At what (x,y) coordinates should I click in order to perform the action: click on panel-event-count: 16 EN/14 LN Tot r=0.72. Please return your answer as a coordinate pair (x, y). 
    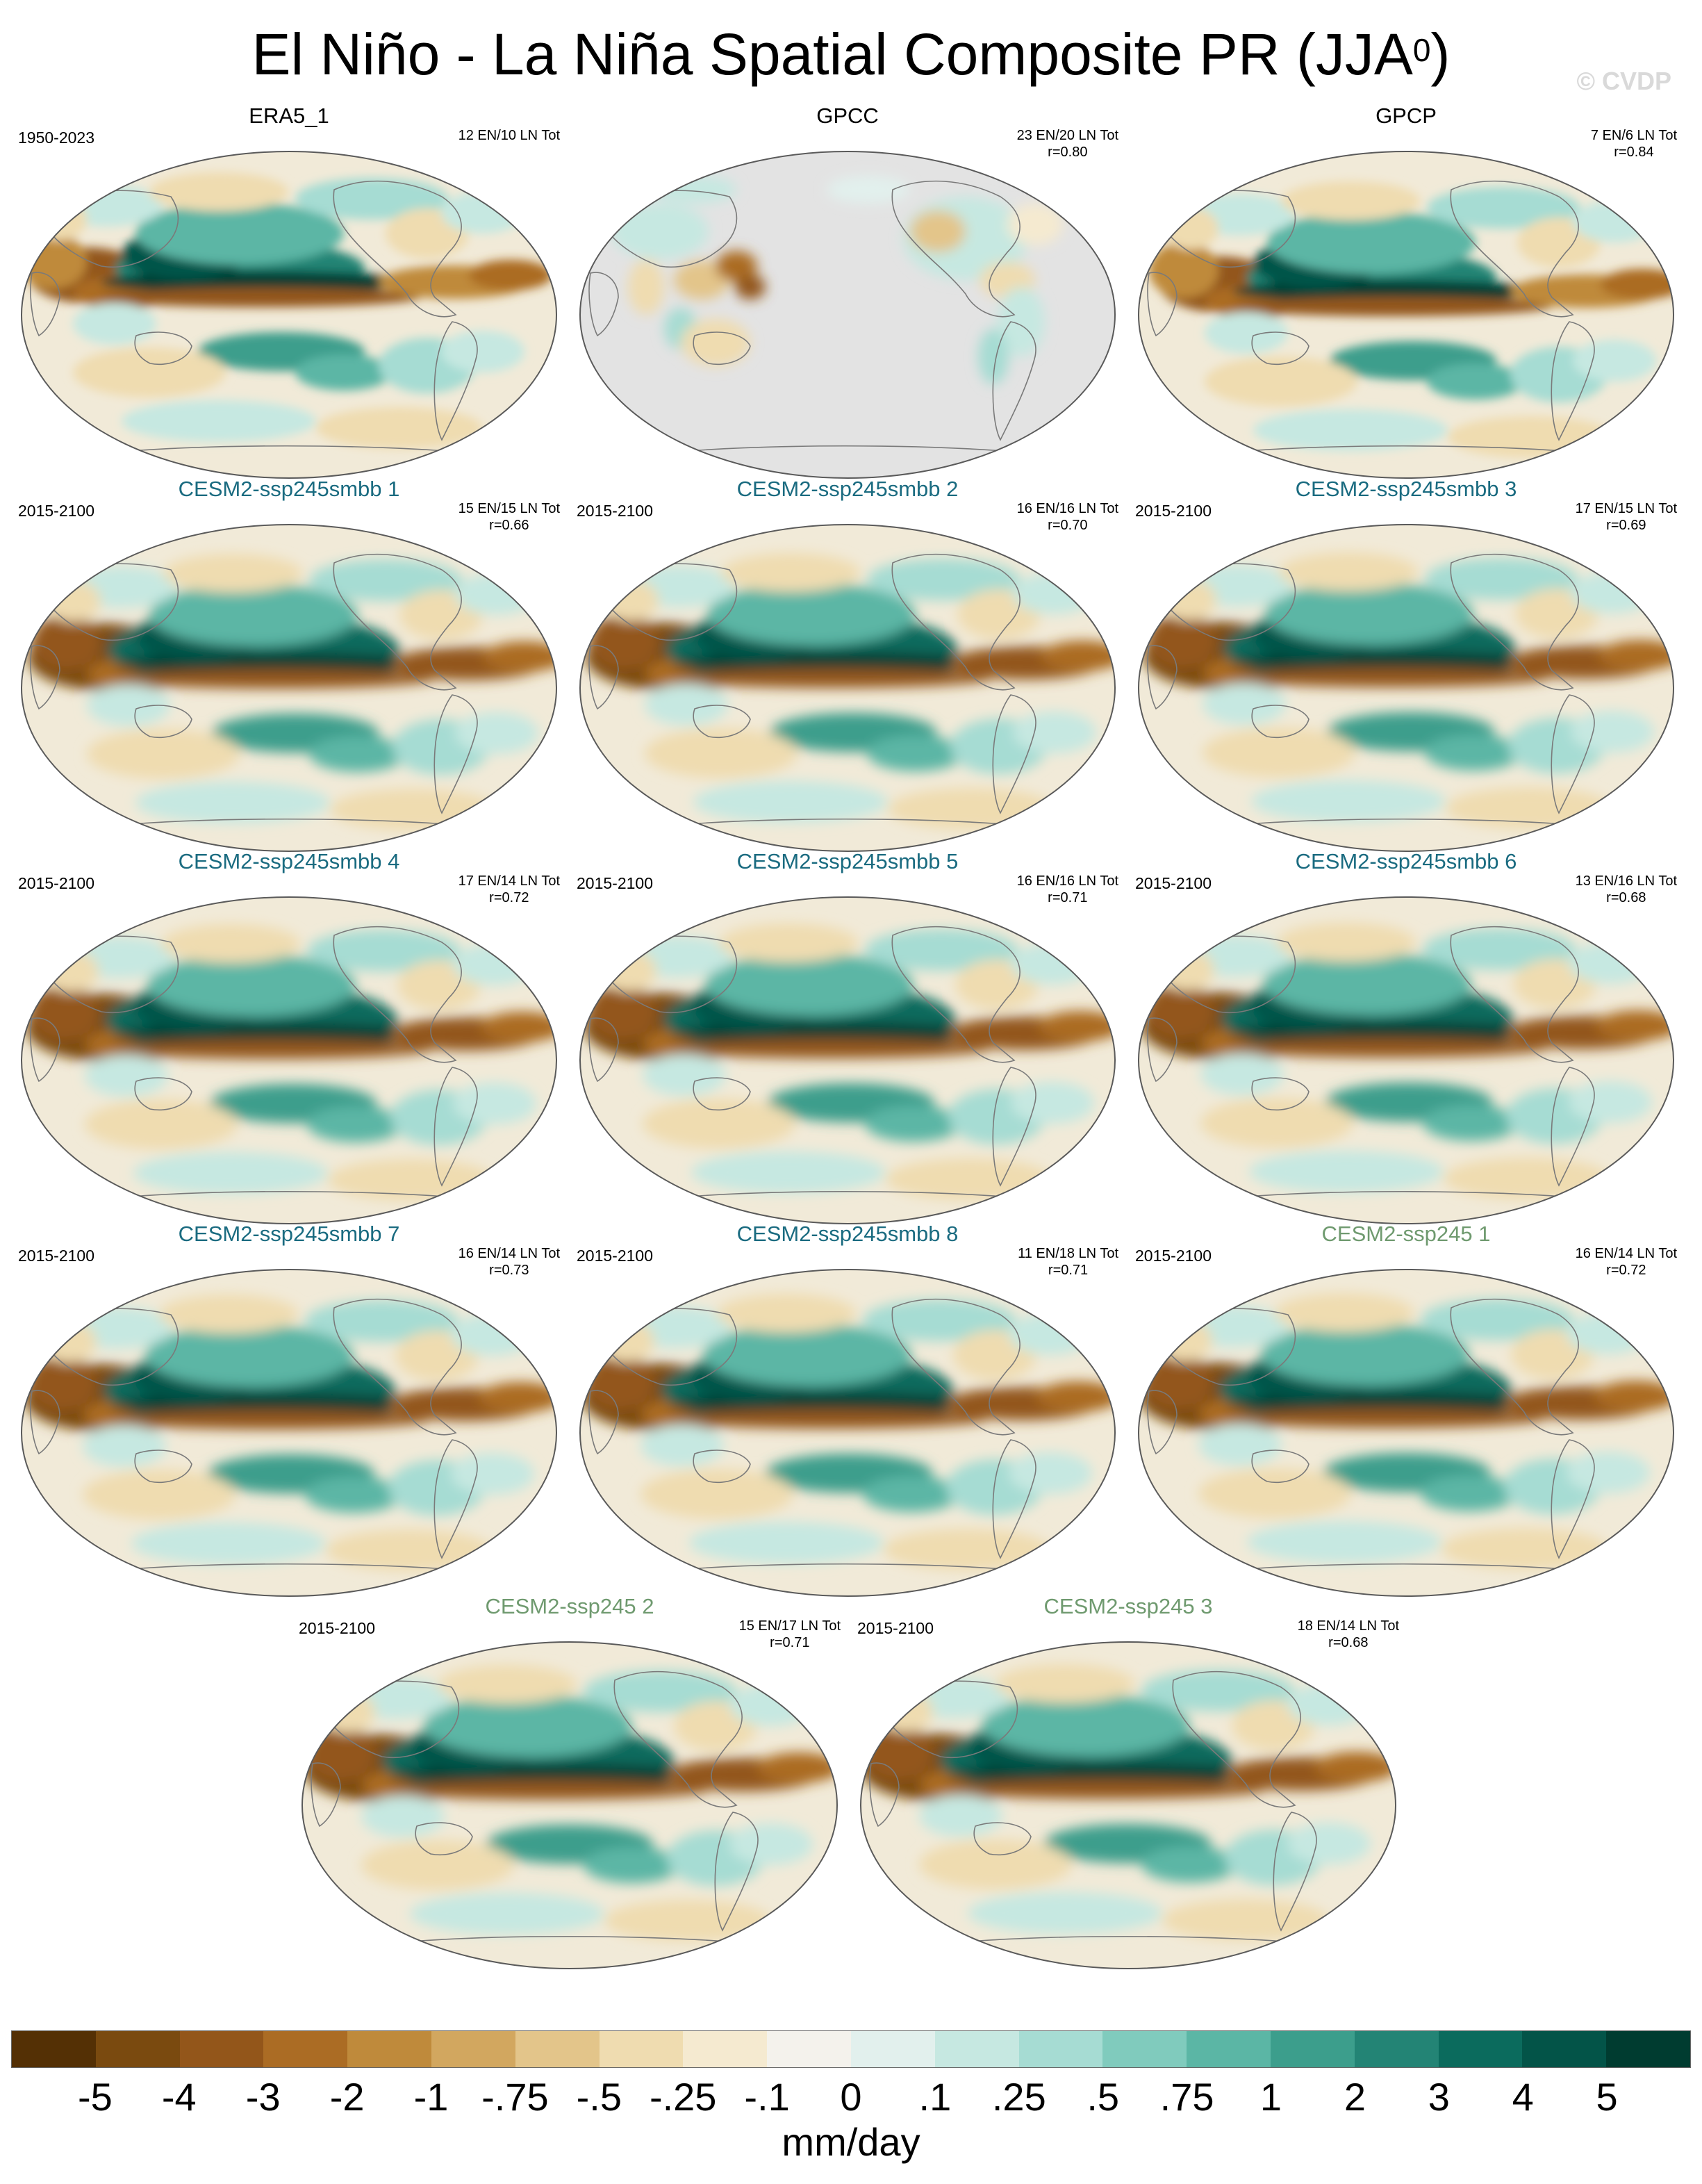
    Looking at the image, I should click on (1626, 1262).